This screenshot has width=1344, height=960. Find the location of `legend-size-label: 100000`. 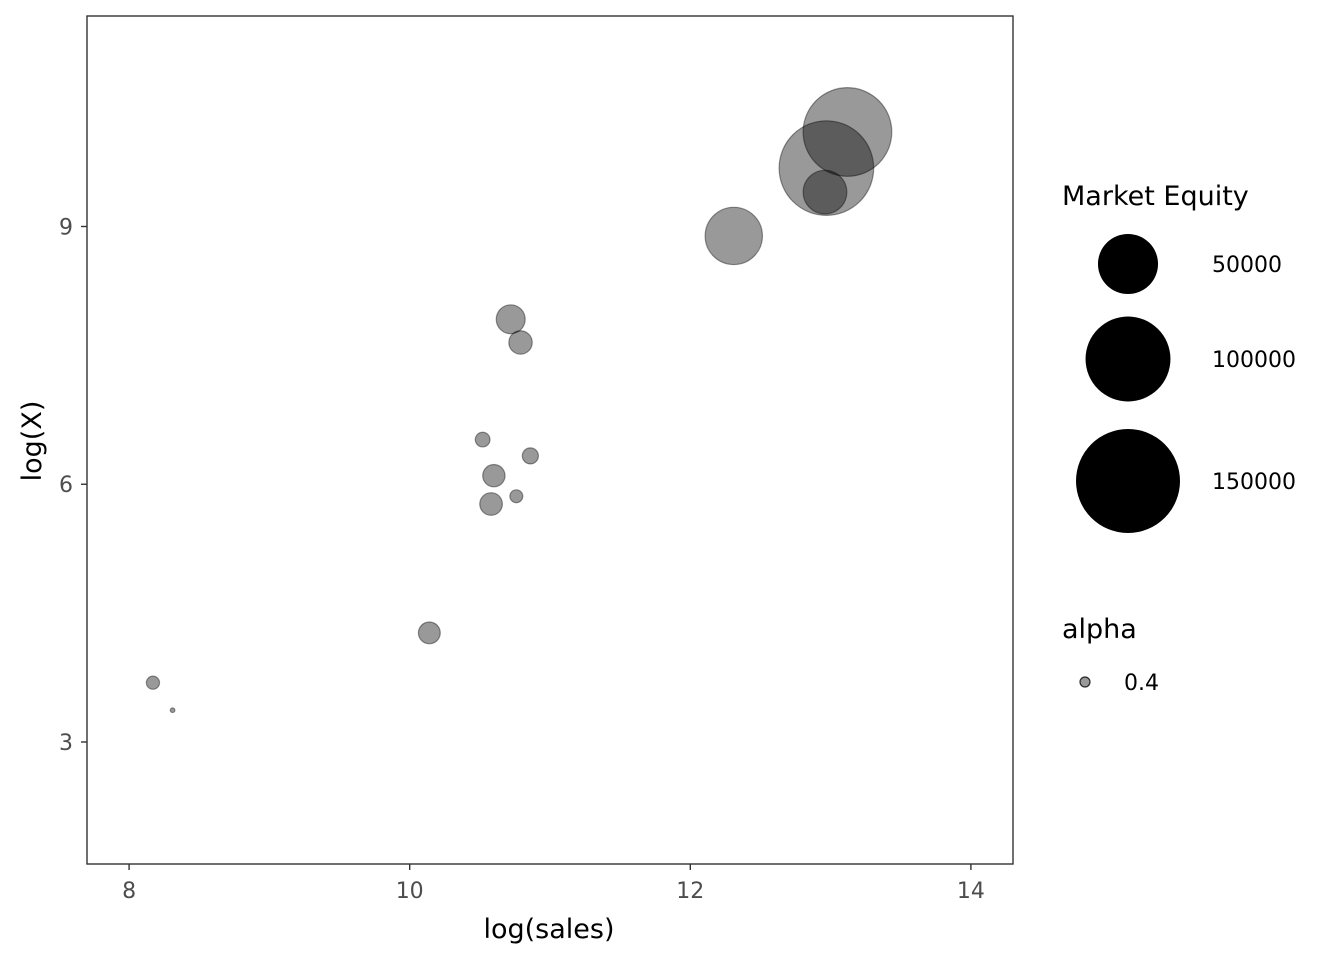

legend-size-label: 100000 is located at coordinates (1254, 360).